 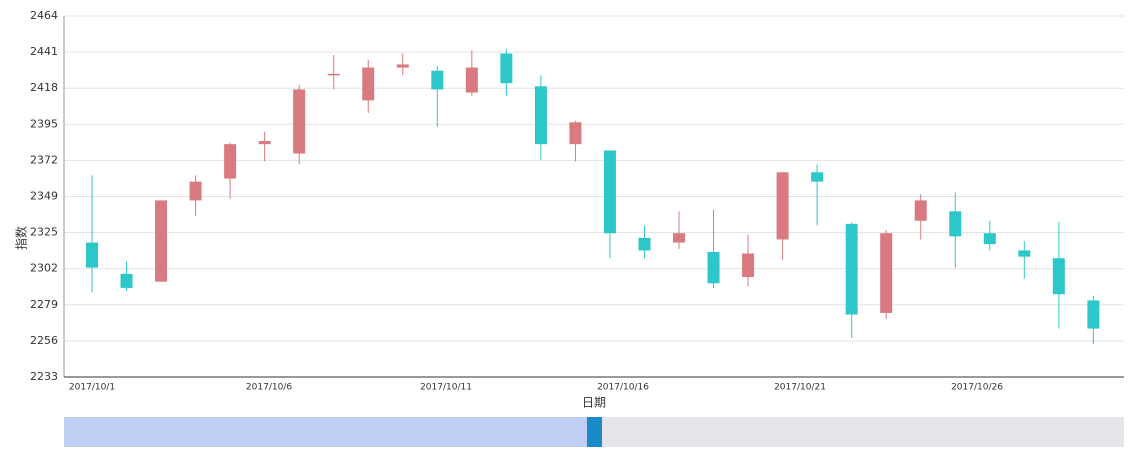 I want to click on y-tick-label: 2395, so click(x=44, y=123).